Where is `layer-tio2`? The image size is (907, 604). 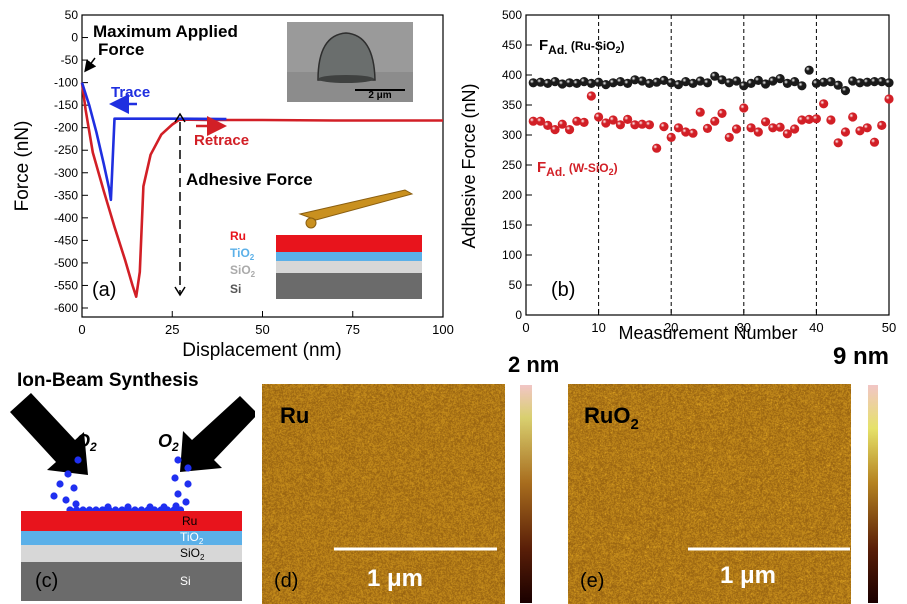 layer-tio2 is located at coordinates (131, 538).